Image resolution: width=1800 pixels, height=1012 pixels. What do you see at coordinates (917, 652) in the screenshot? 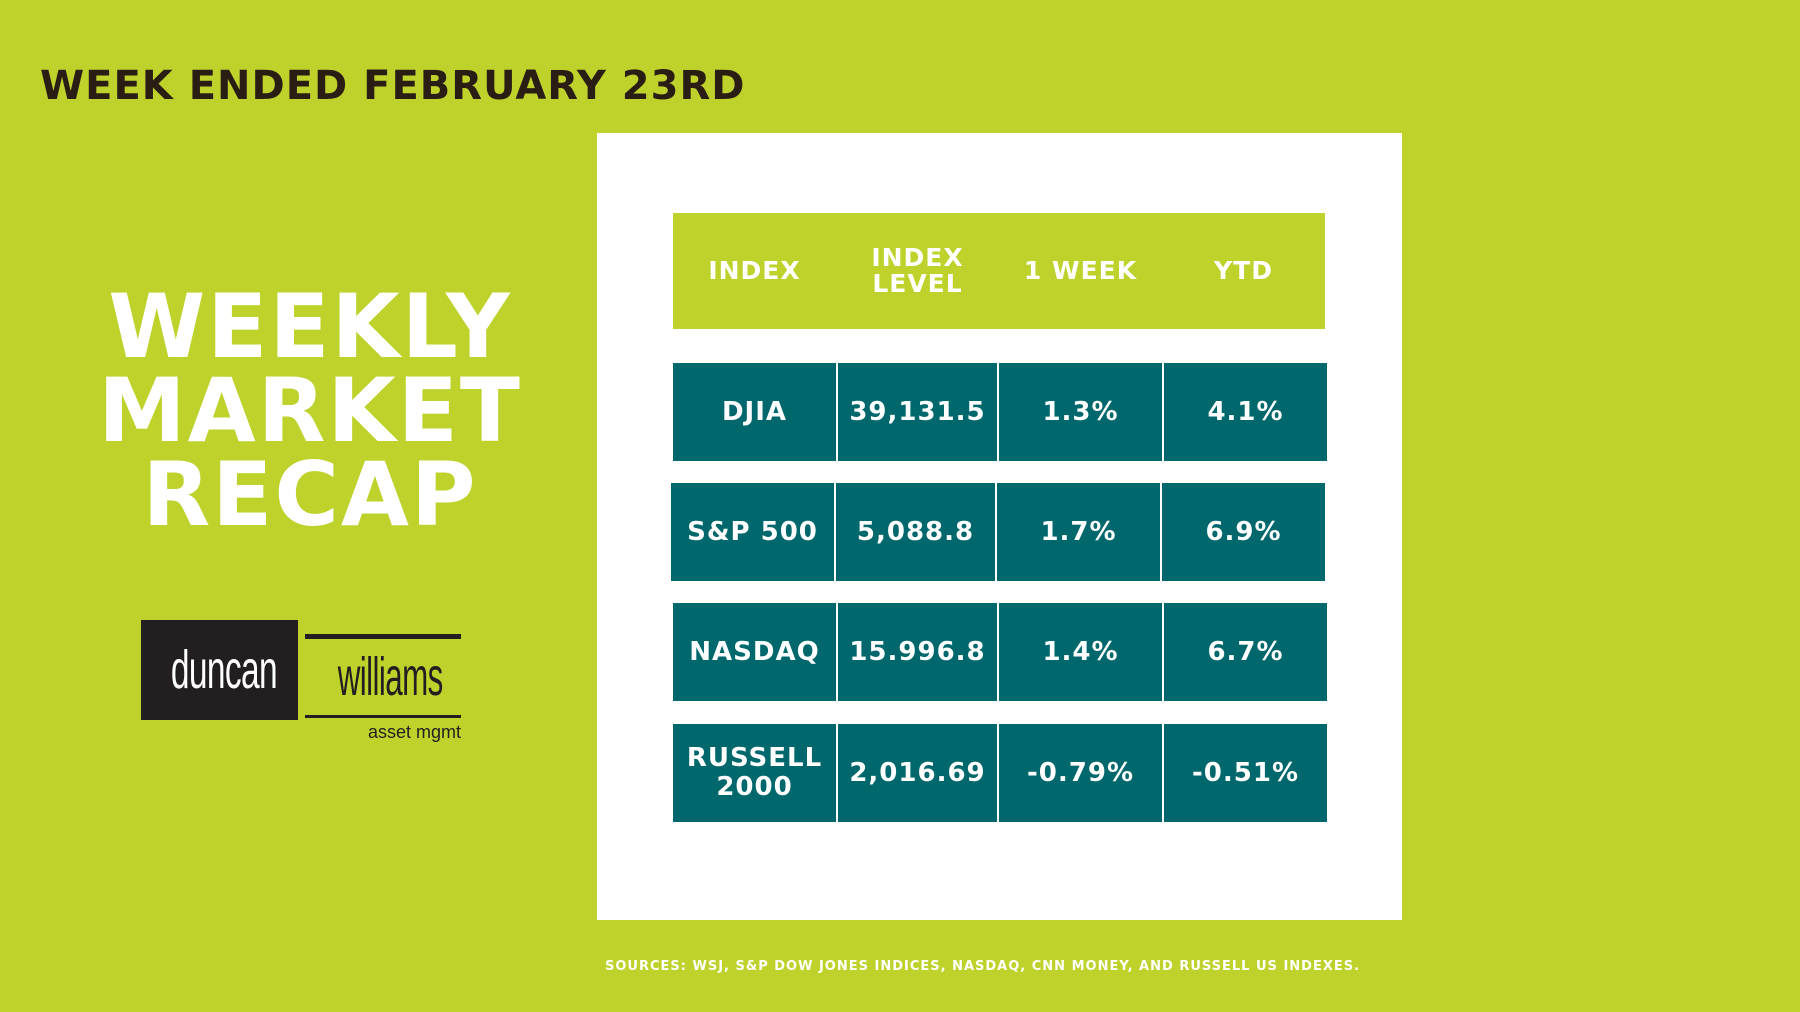
I see `cell-level: 15.996.8` at bounding box center [917, 652].